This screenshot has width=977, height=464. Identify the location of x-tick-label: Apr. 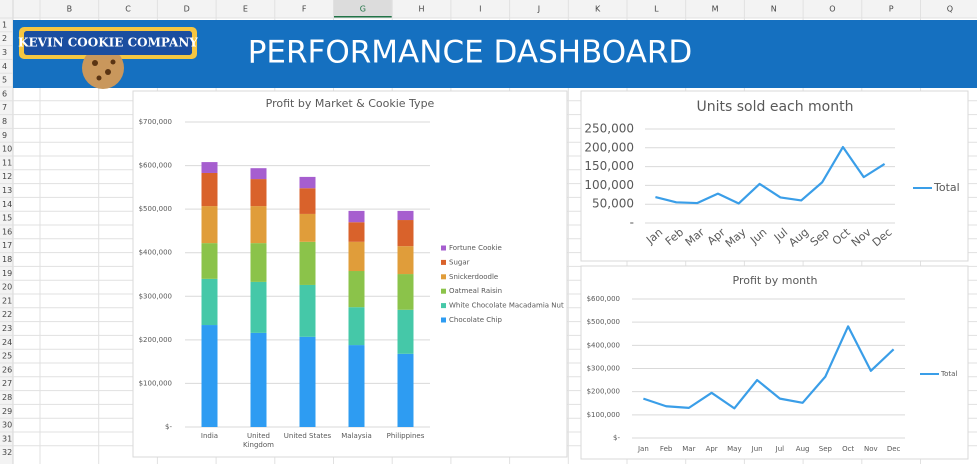
(712, 449).